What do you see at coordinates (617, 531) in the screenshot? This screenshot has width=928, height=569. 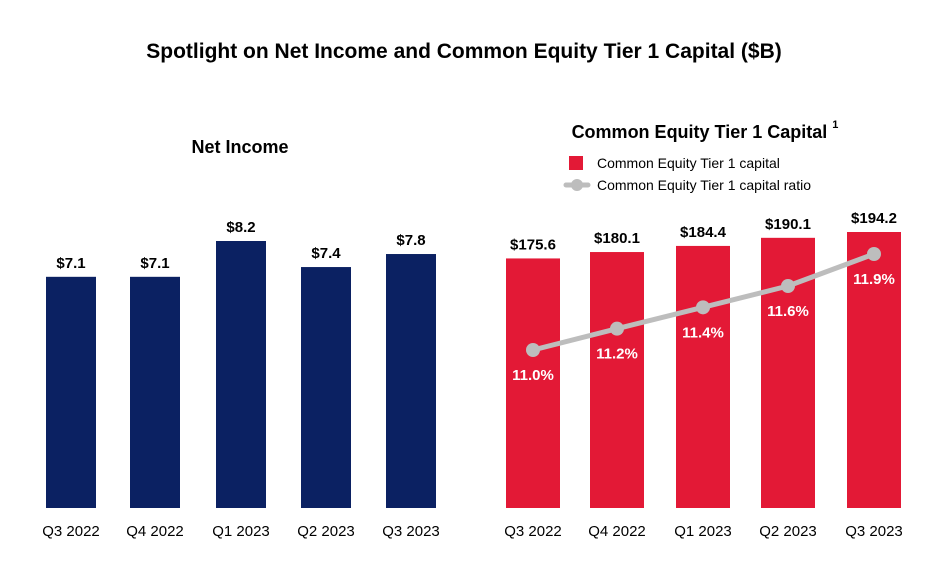 I see `cet1-x-tick: Q4 2022` at bounding box center [617, 531].